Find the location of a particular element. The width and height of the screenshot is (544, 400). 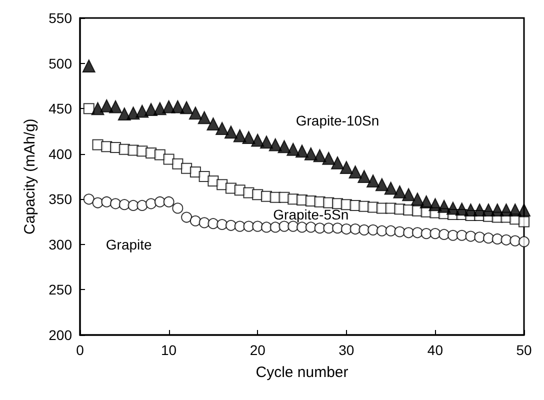

x-tick-label: 50 is located at coordinates (524, 350).